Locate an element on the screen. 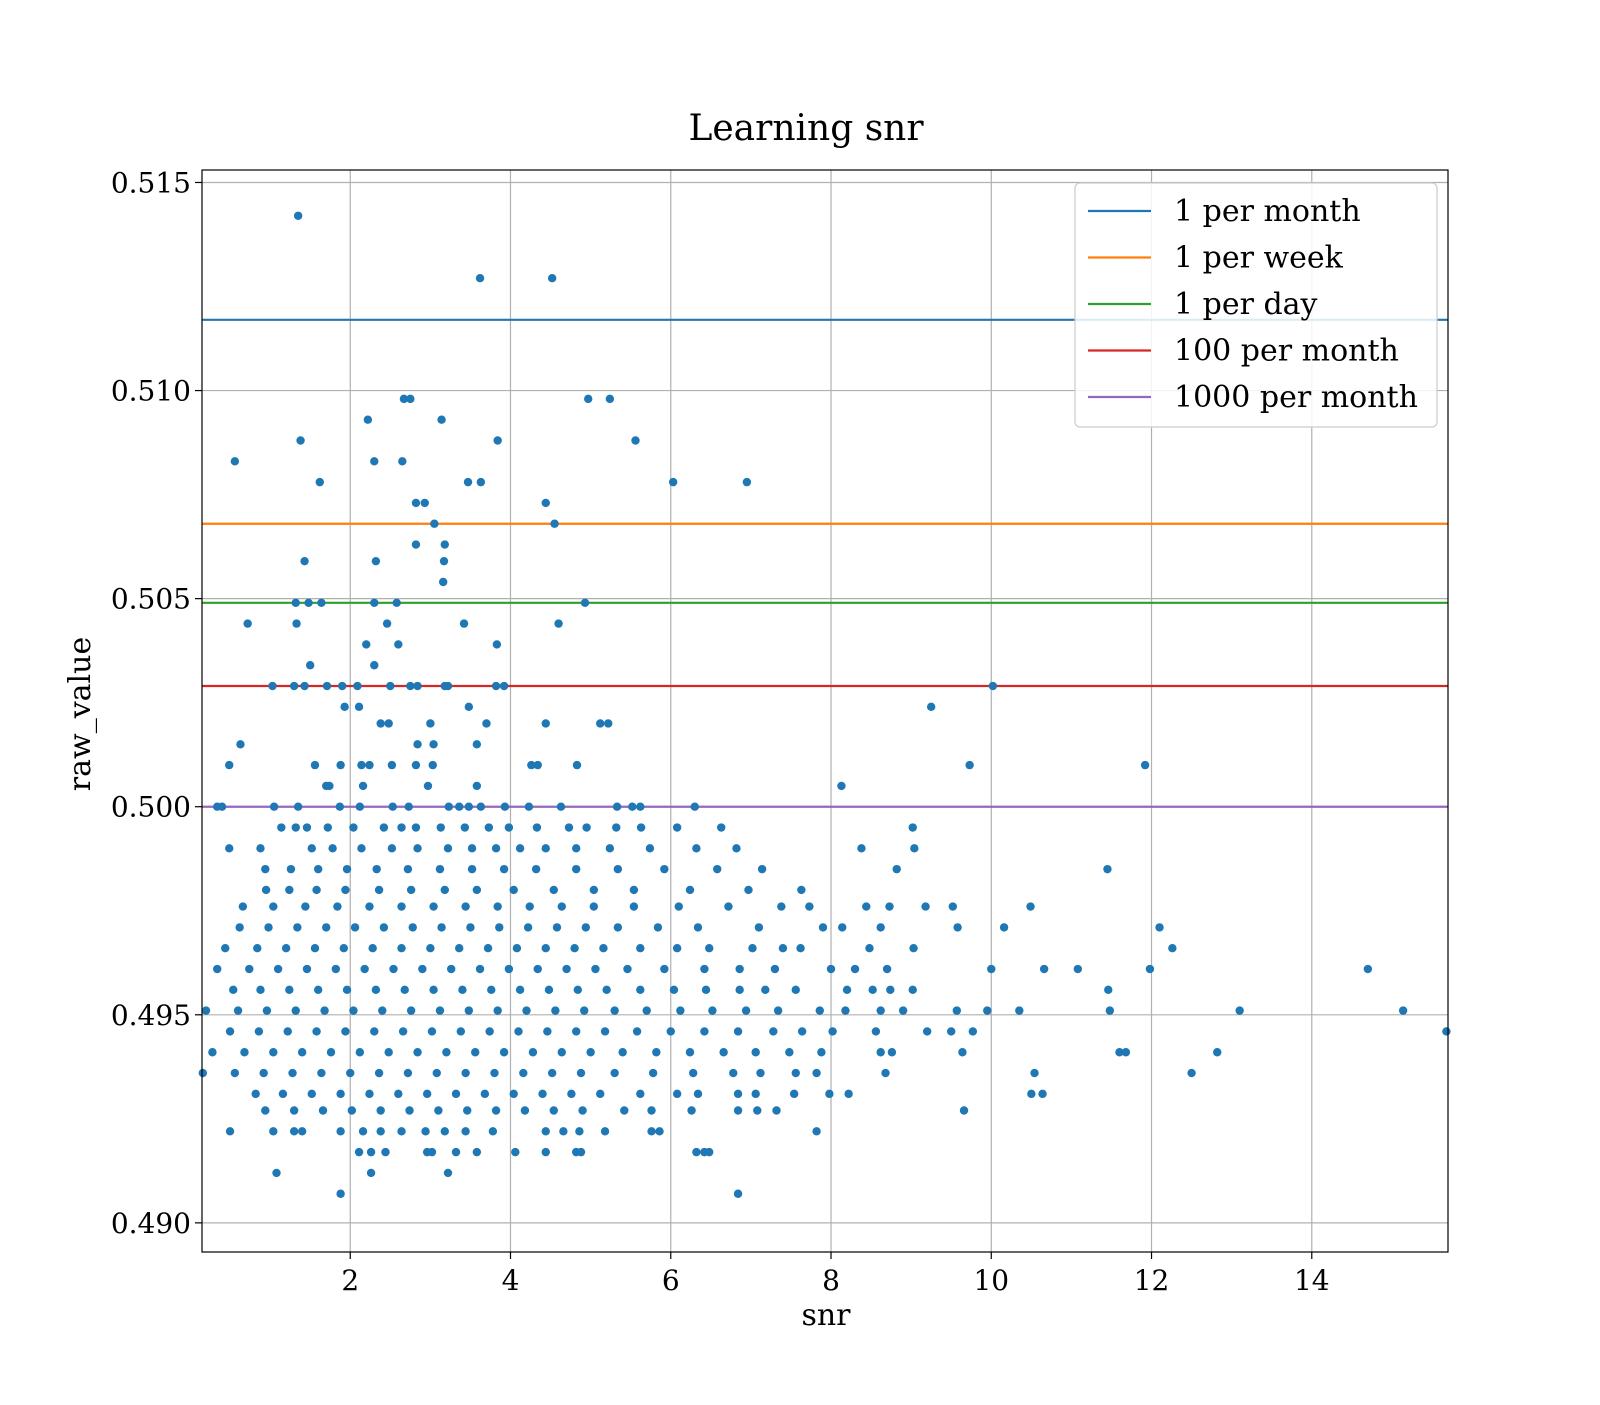 The height and width of the screenshot is (1405, 1600). y-tick-label: 0.505 is located at coordinates (151, 599).